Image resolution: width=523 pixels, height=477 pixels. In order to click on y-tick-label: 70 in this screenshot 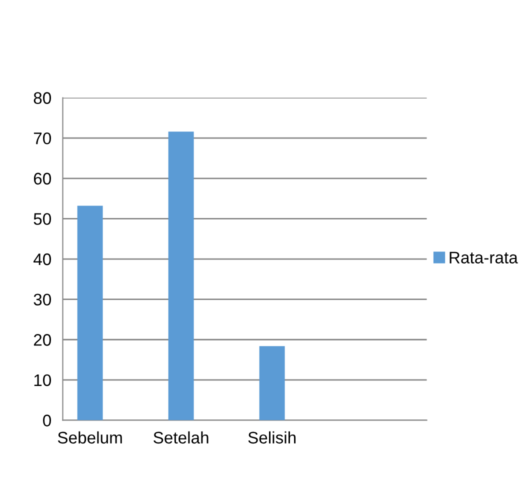, I will do `click(42, 138)`.